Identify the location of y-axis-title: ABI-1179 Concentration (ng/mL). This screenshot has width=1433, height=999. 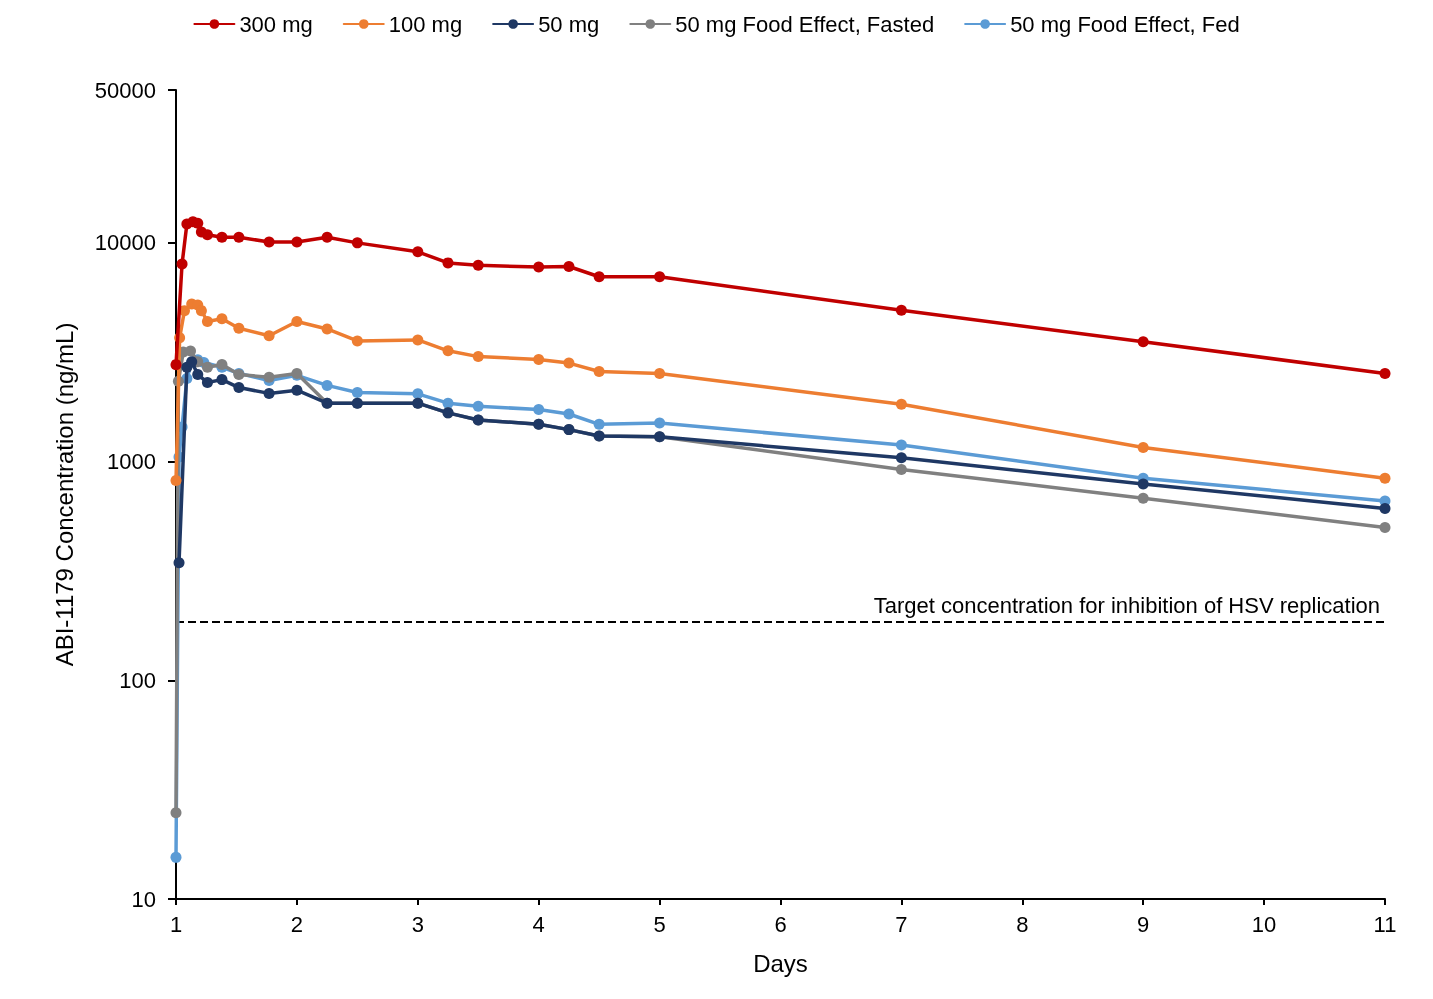
(64, 494).